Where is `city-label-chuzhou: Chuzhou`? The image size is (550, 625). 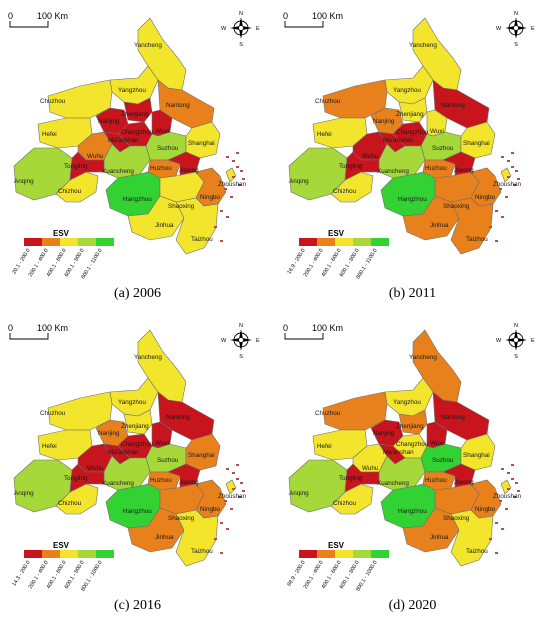
city-label-chuzhou: Chuzhou is located at coordinates (328, 101).